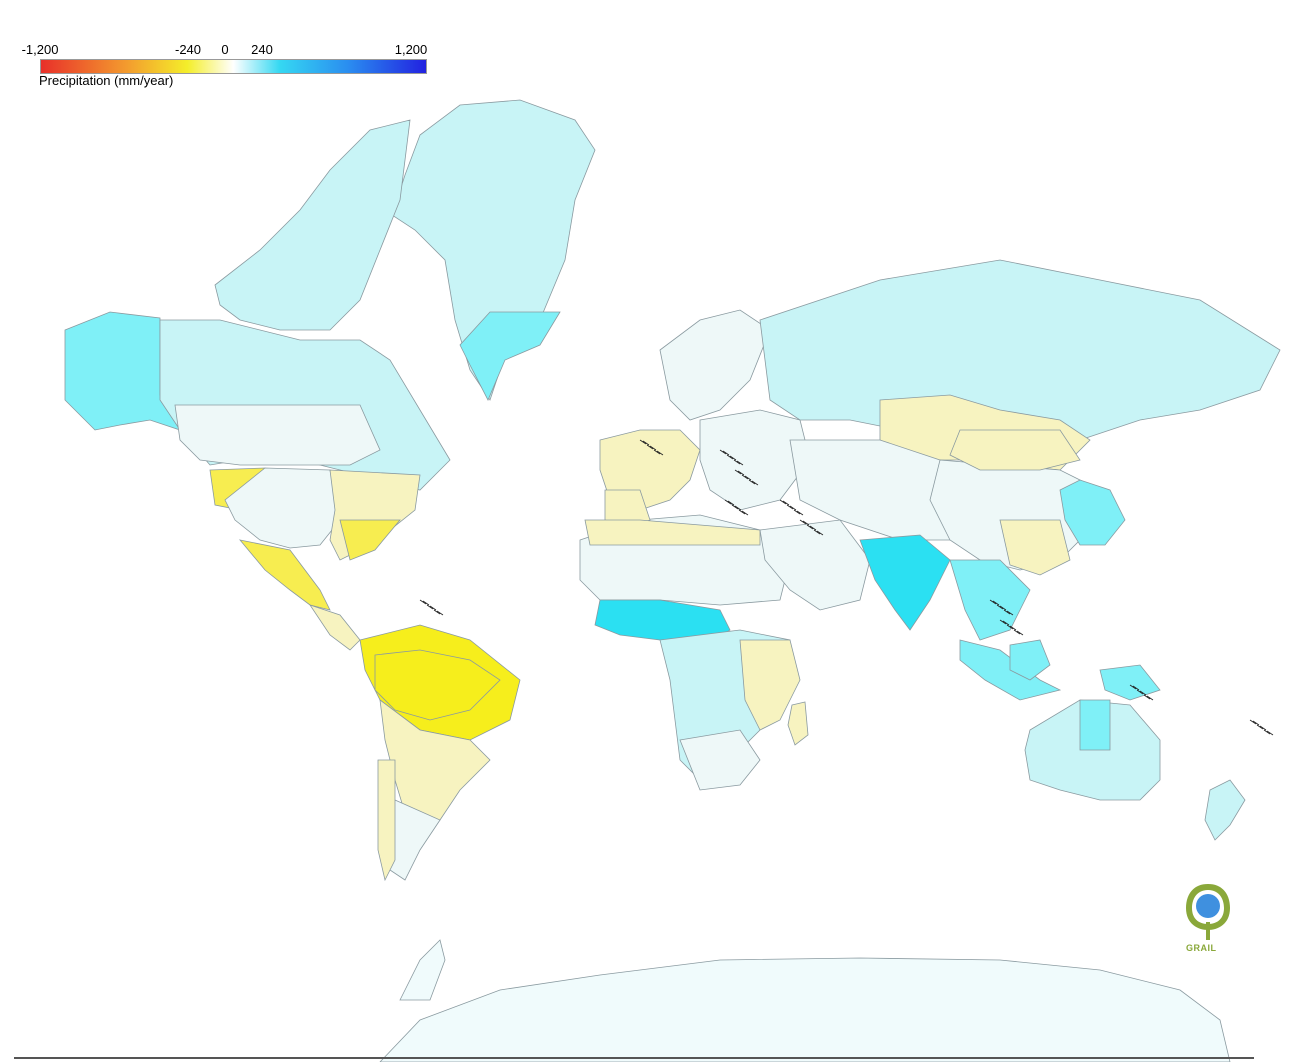 This screenshot has height=1062, width=1311. I want to click on legend-tick-zero: 0, so click(225, 49).